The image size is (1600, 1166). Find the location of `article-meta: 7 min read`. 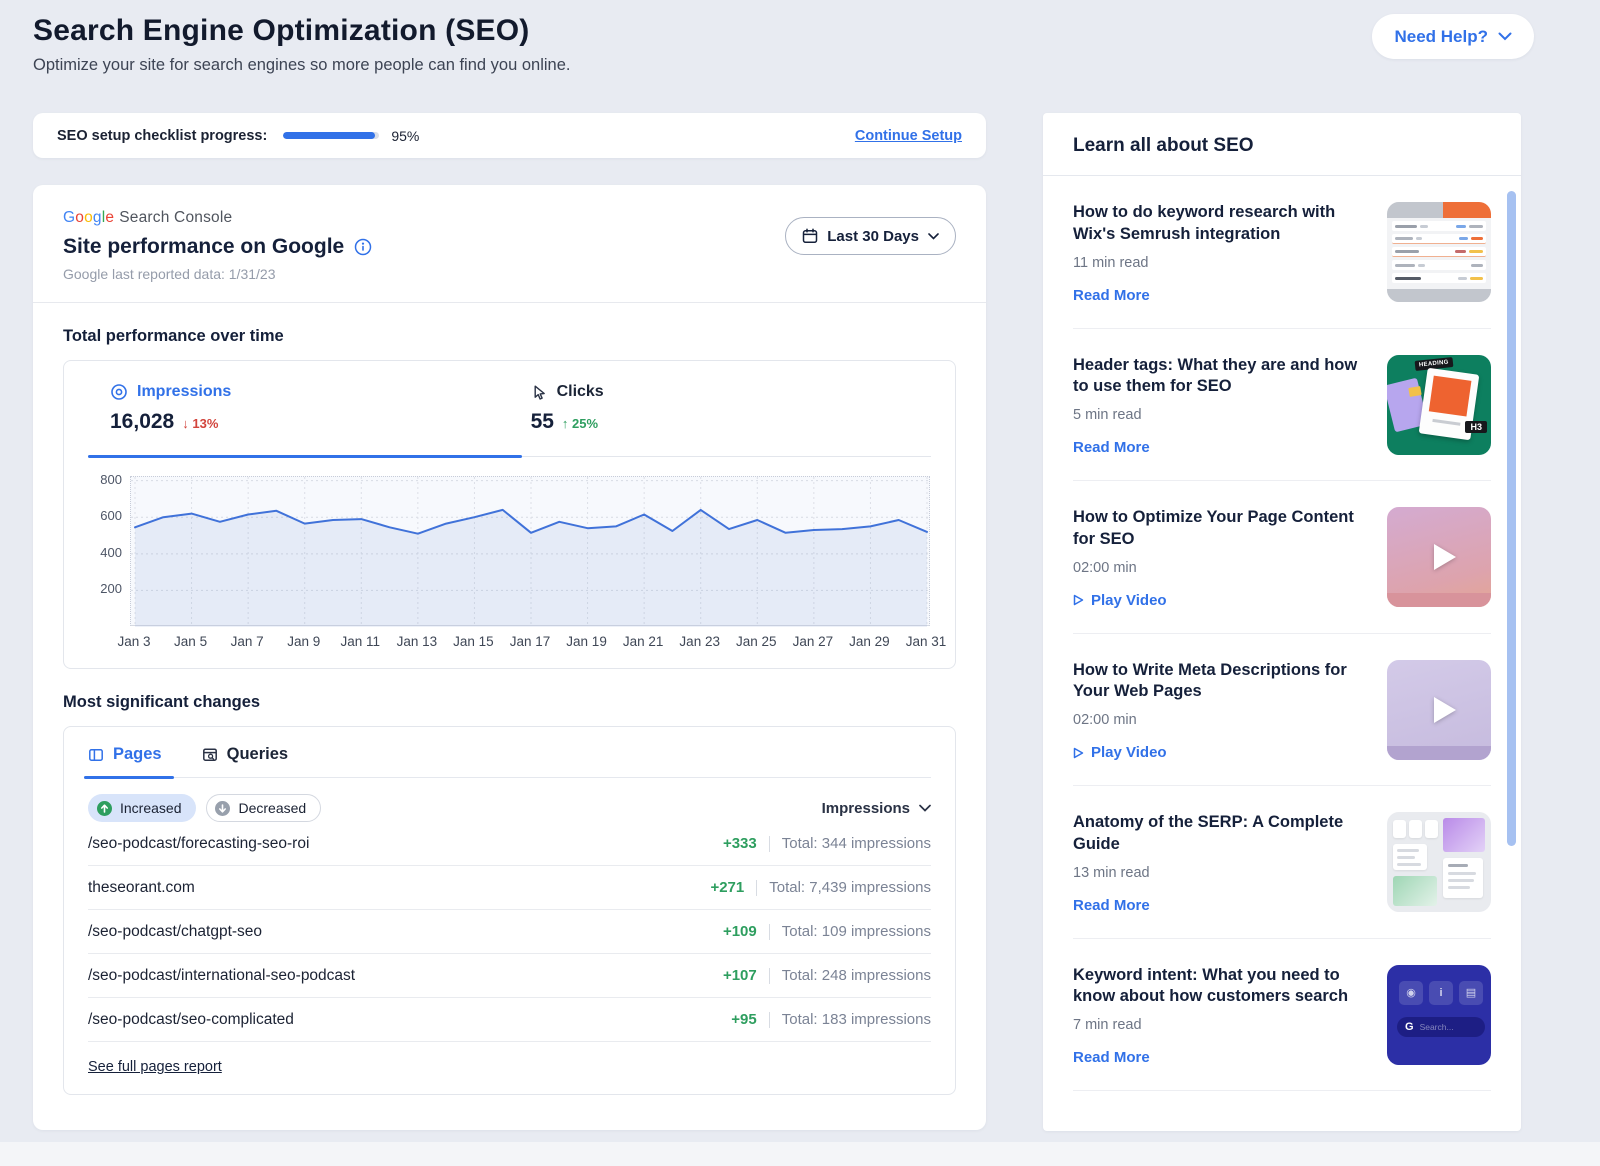

article-meta: 7 min read is located at coordinates (1107, 1025).